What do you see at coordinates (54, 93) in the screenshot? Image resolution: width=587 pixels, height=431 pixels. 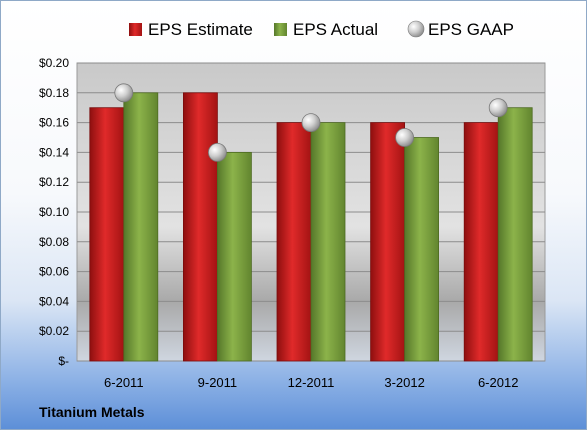 I see `y-tick-label: $0.18` at bounding box center [54, 93].